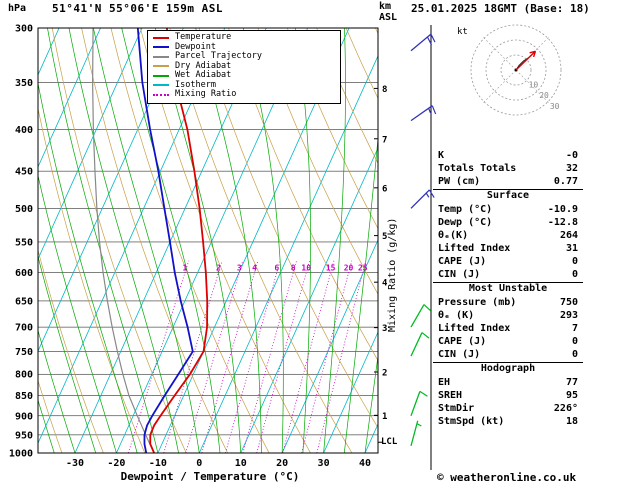  I want to click on table-section-title: Surface, so click(508, 196).